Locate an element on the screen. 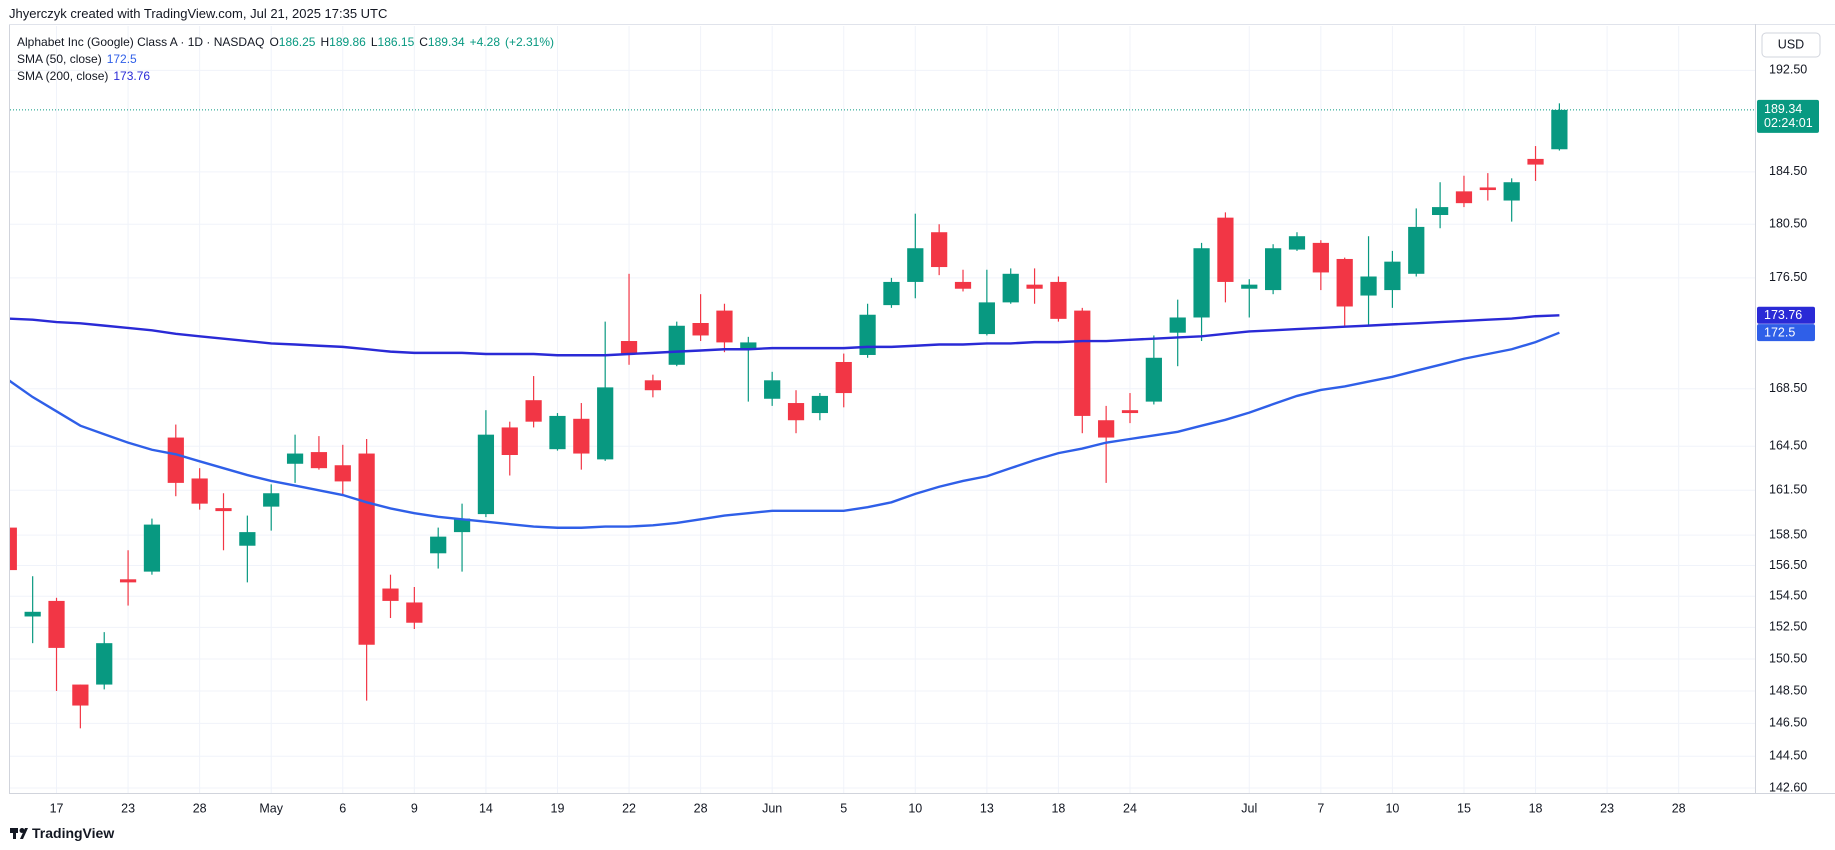 The width and height of the screenshot is (1835, 850). x-tick-label: 17 is located at coordinates (57, 808).